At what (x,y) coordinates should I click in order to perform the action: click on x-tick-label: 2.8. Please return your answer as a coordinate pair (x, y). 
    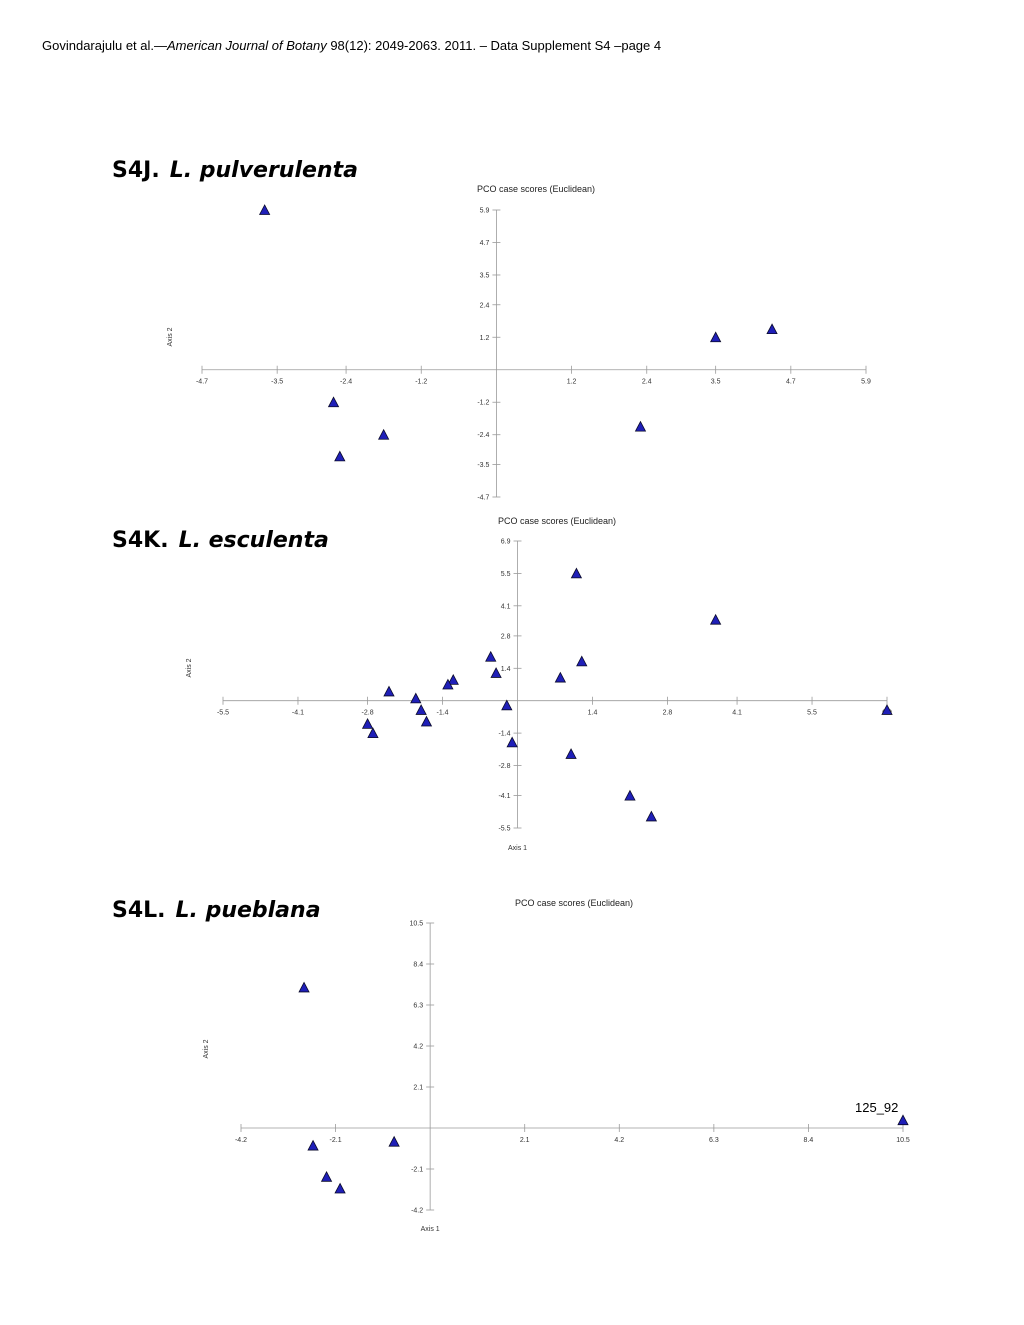
    Looking at the image, I should click on (668, 713).